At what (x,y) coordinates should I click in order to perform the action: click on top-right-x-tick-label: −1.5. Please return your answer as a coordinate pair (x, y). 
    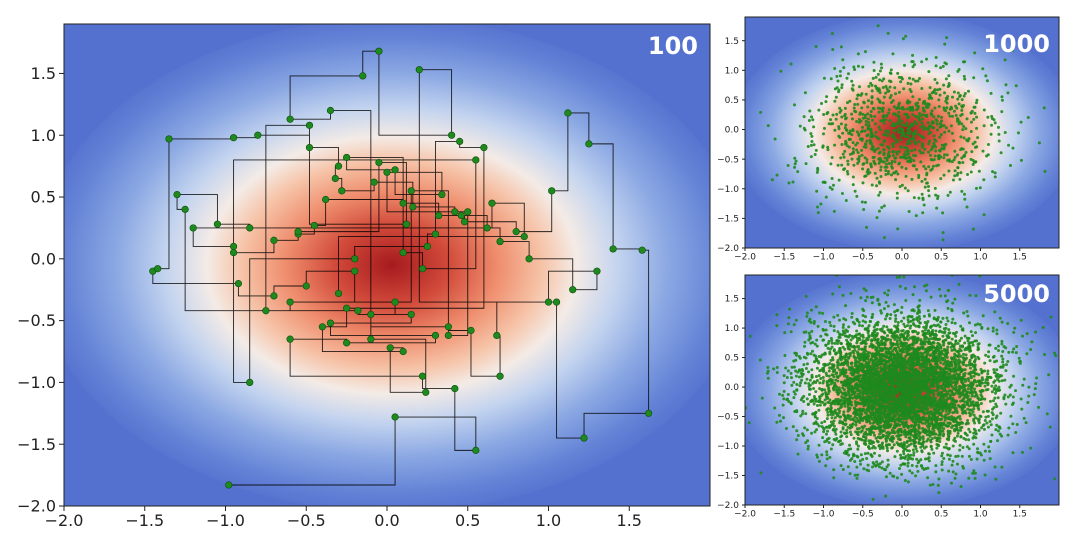
    Looking at the image, I should click on (784, 258).